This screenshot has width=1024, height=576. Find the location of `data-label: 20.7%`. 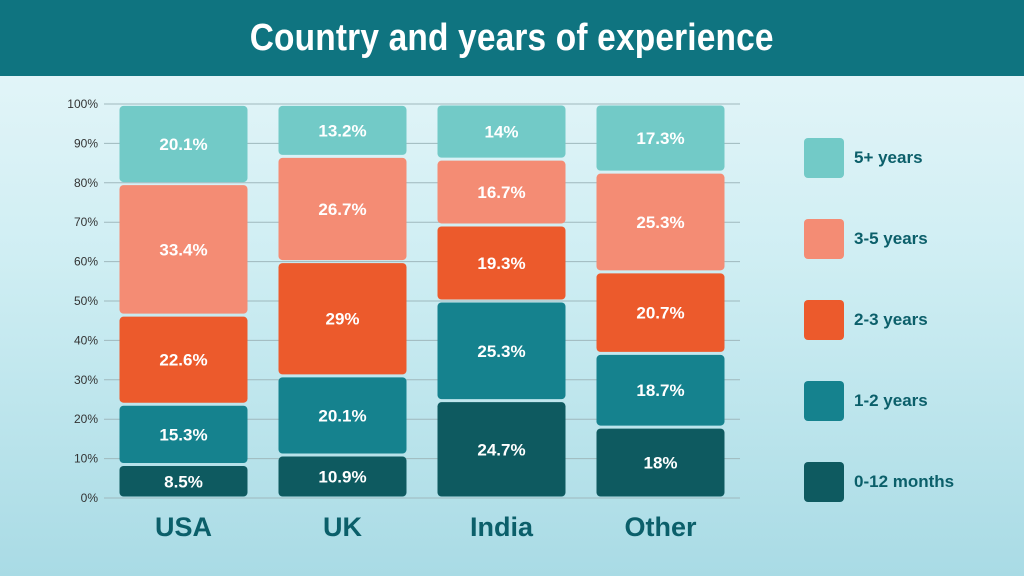

data-label: 20.7% is located at coordinates (660, 313).